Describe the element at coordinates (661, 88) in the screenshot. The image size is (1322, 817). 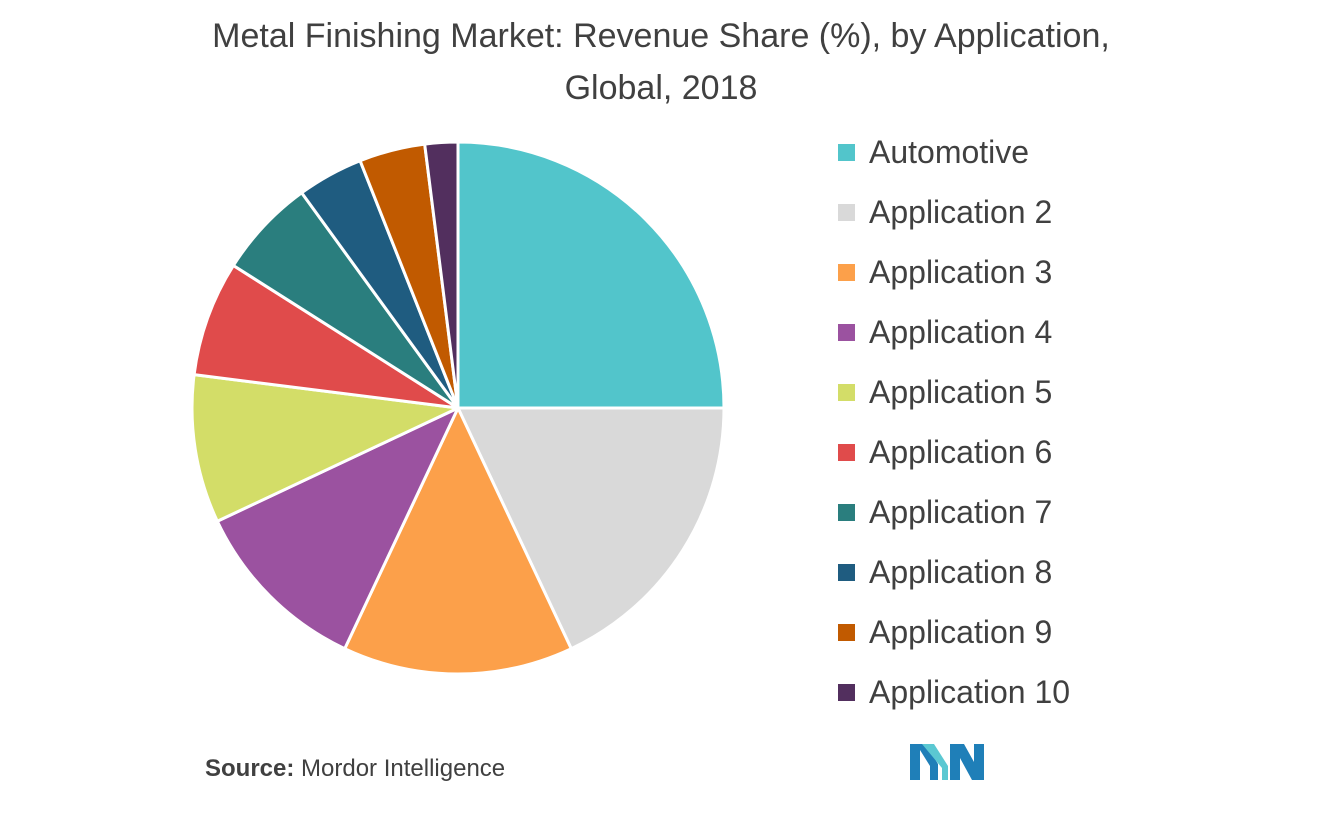
I see `chart-title-line-2: Global, 2018` at that location.